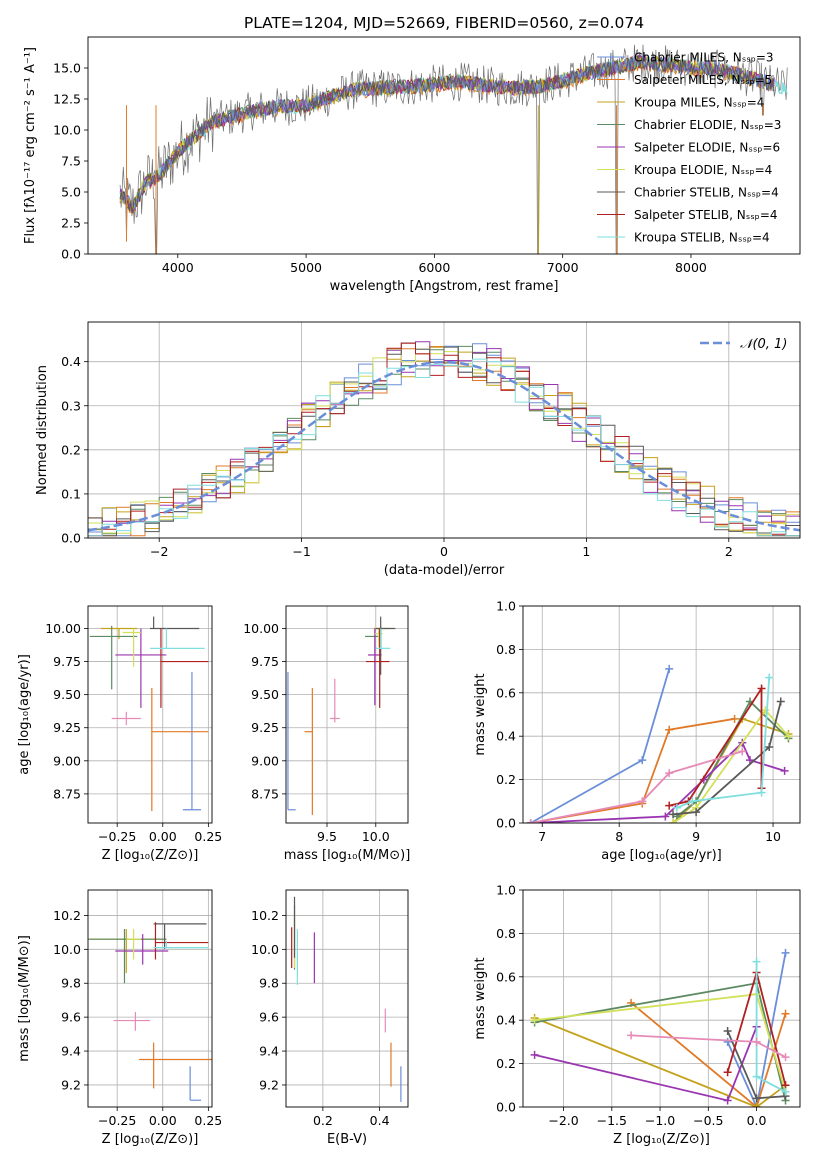 This screenshot has height=1170, width=819. I want to click on y-axis-label: mass [log₁₀(M/M⊙)], so click(24, 998).